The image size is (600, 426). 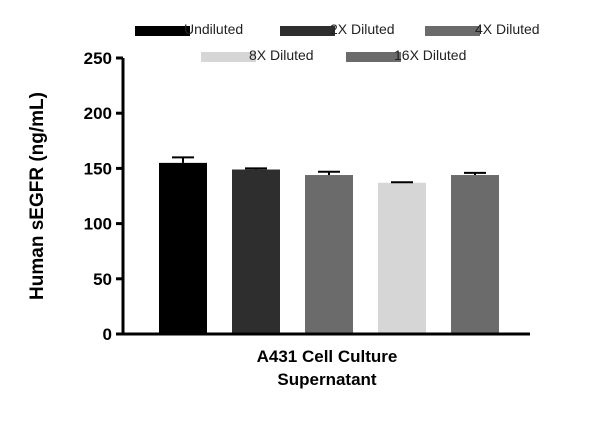 I want to click on legend-label: 2X Diluted, so click(x=362, y=29).